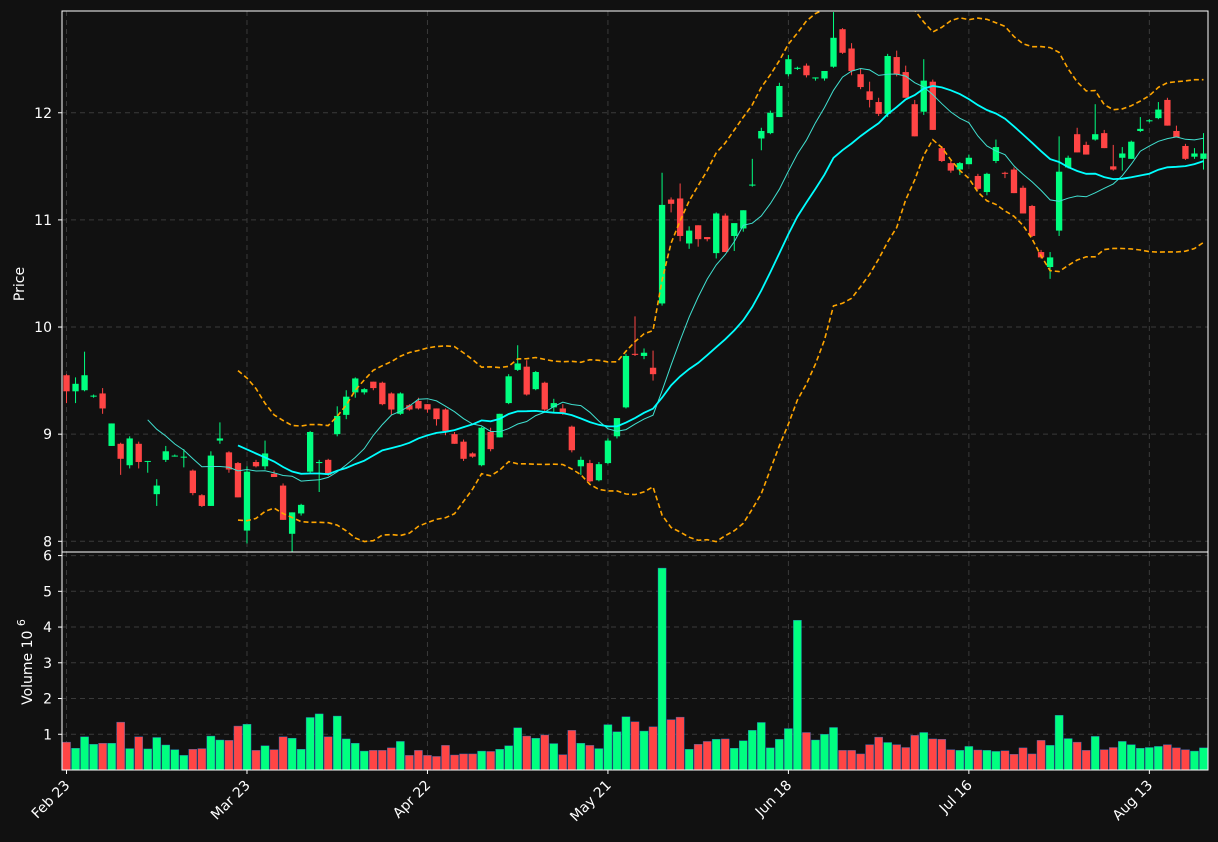  I want to click on price-tick-label: 10, so click(43, 328).